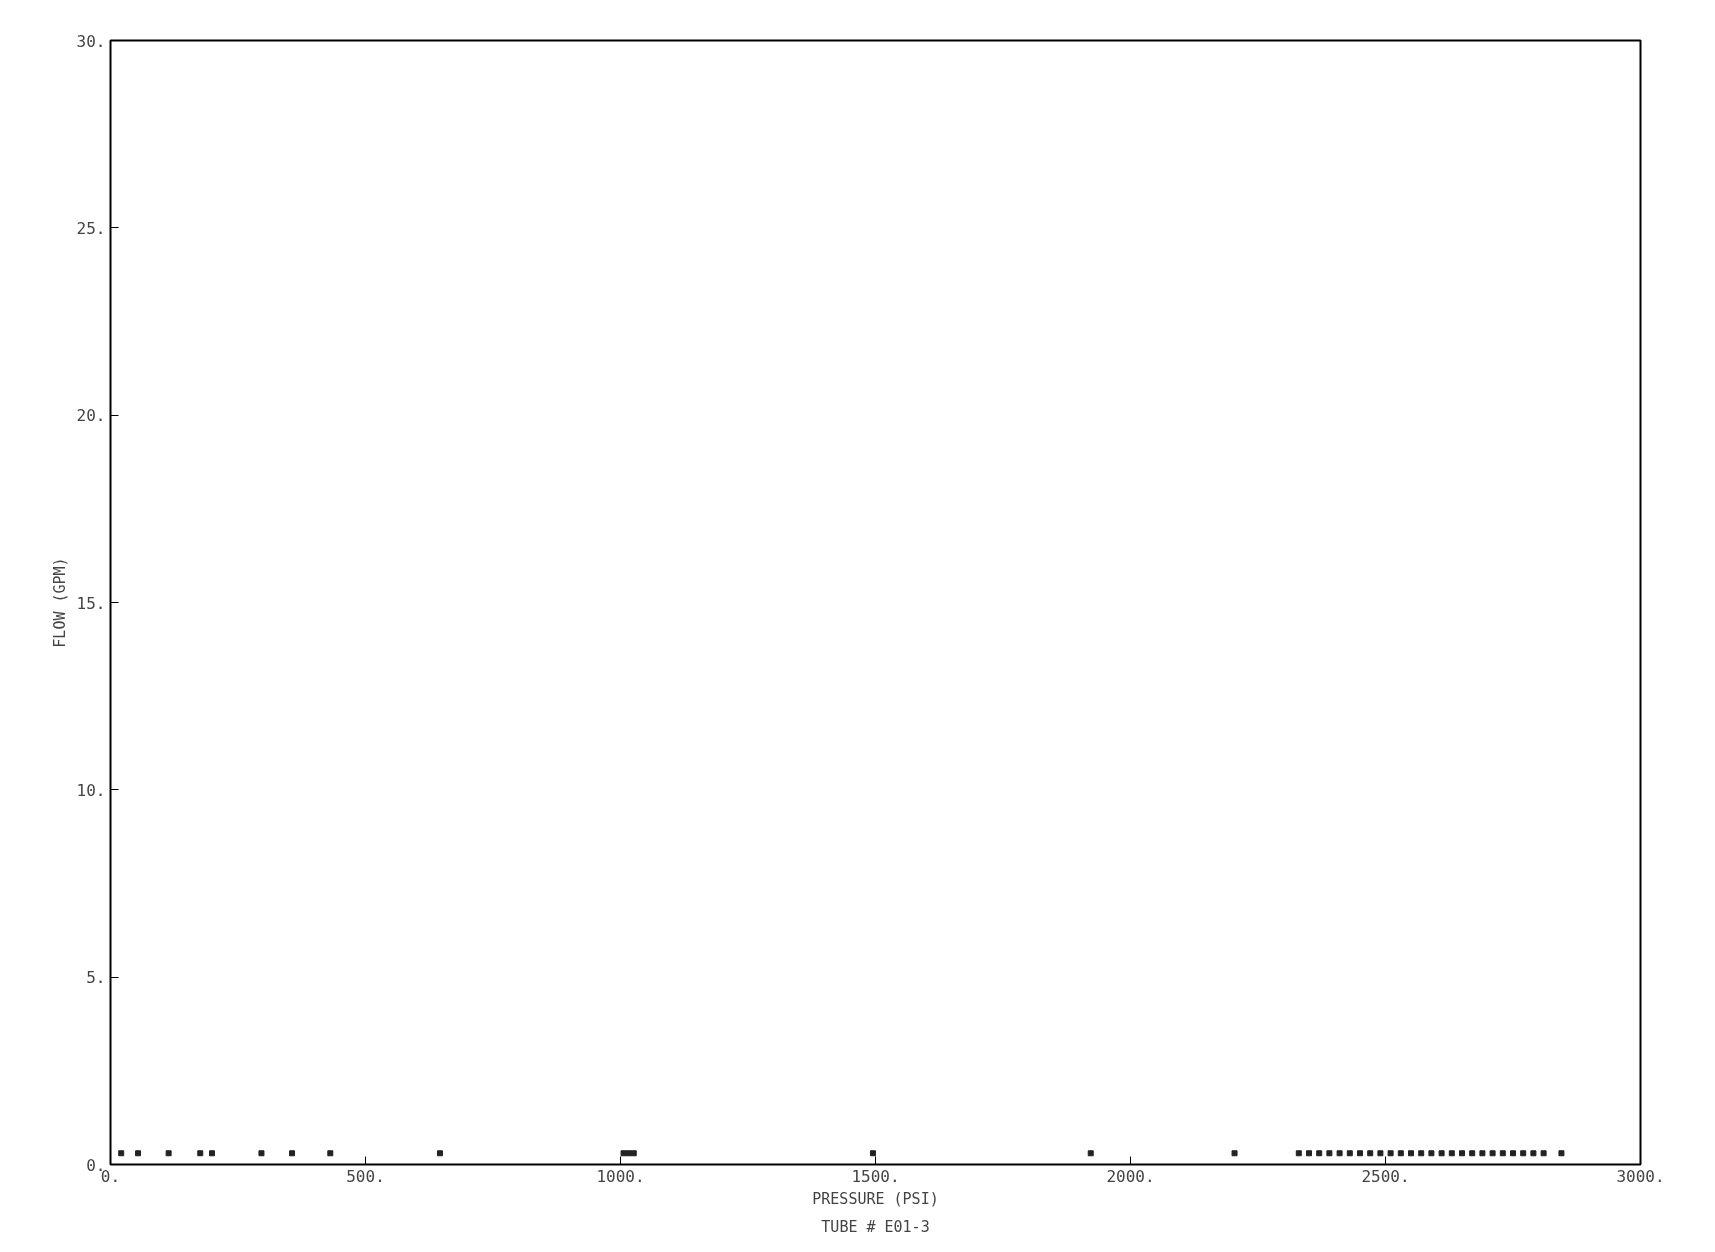  What do you see at coordinates (91, 790) in the screenshot?
I see `y-tick-label: 10.` at bounding box center [91, 790].